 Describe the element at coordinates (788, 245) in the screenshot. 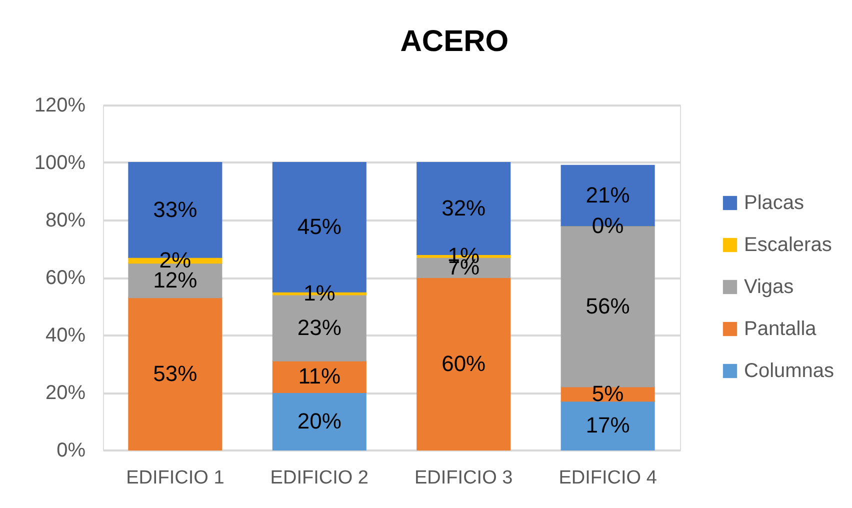

I see `legend-label: Escaleras` at that location.